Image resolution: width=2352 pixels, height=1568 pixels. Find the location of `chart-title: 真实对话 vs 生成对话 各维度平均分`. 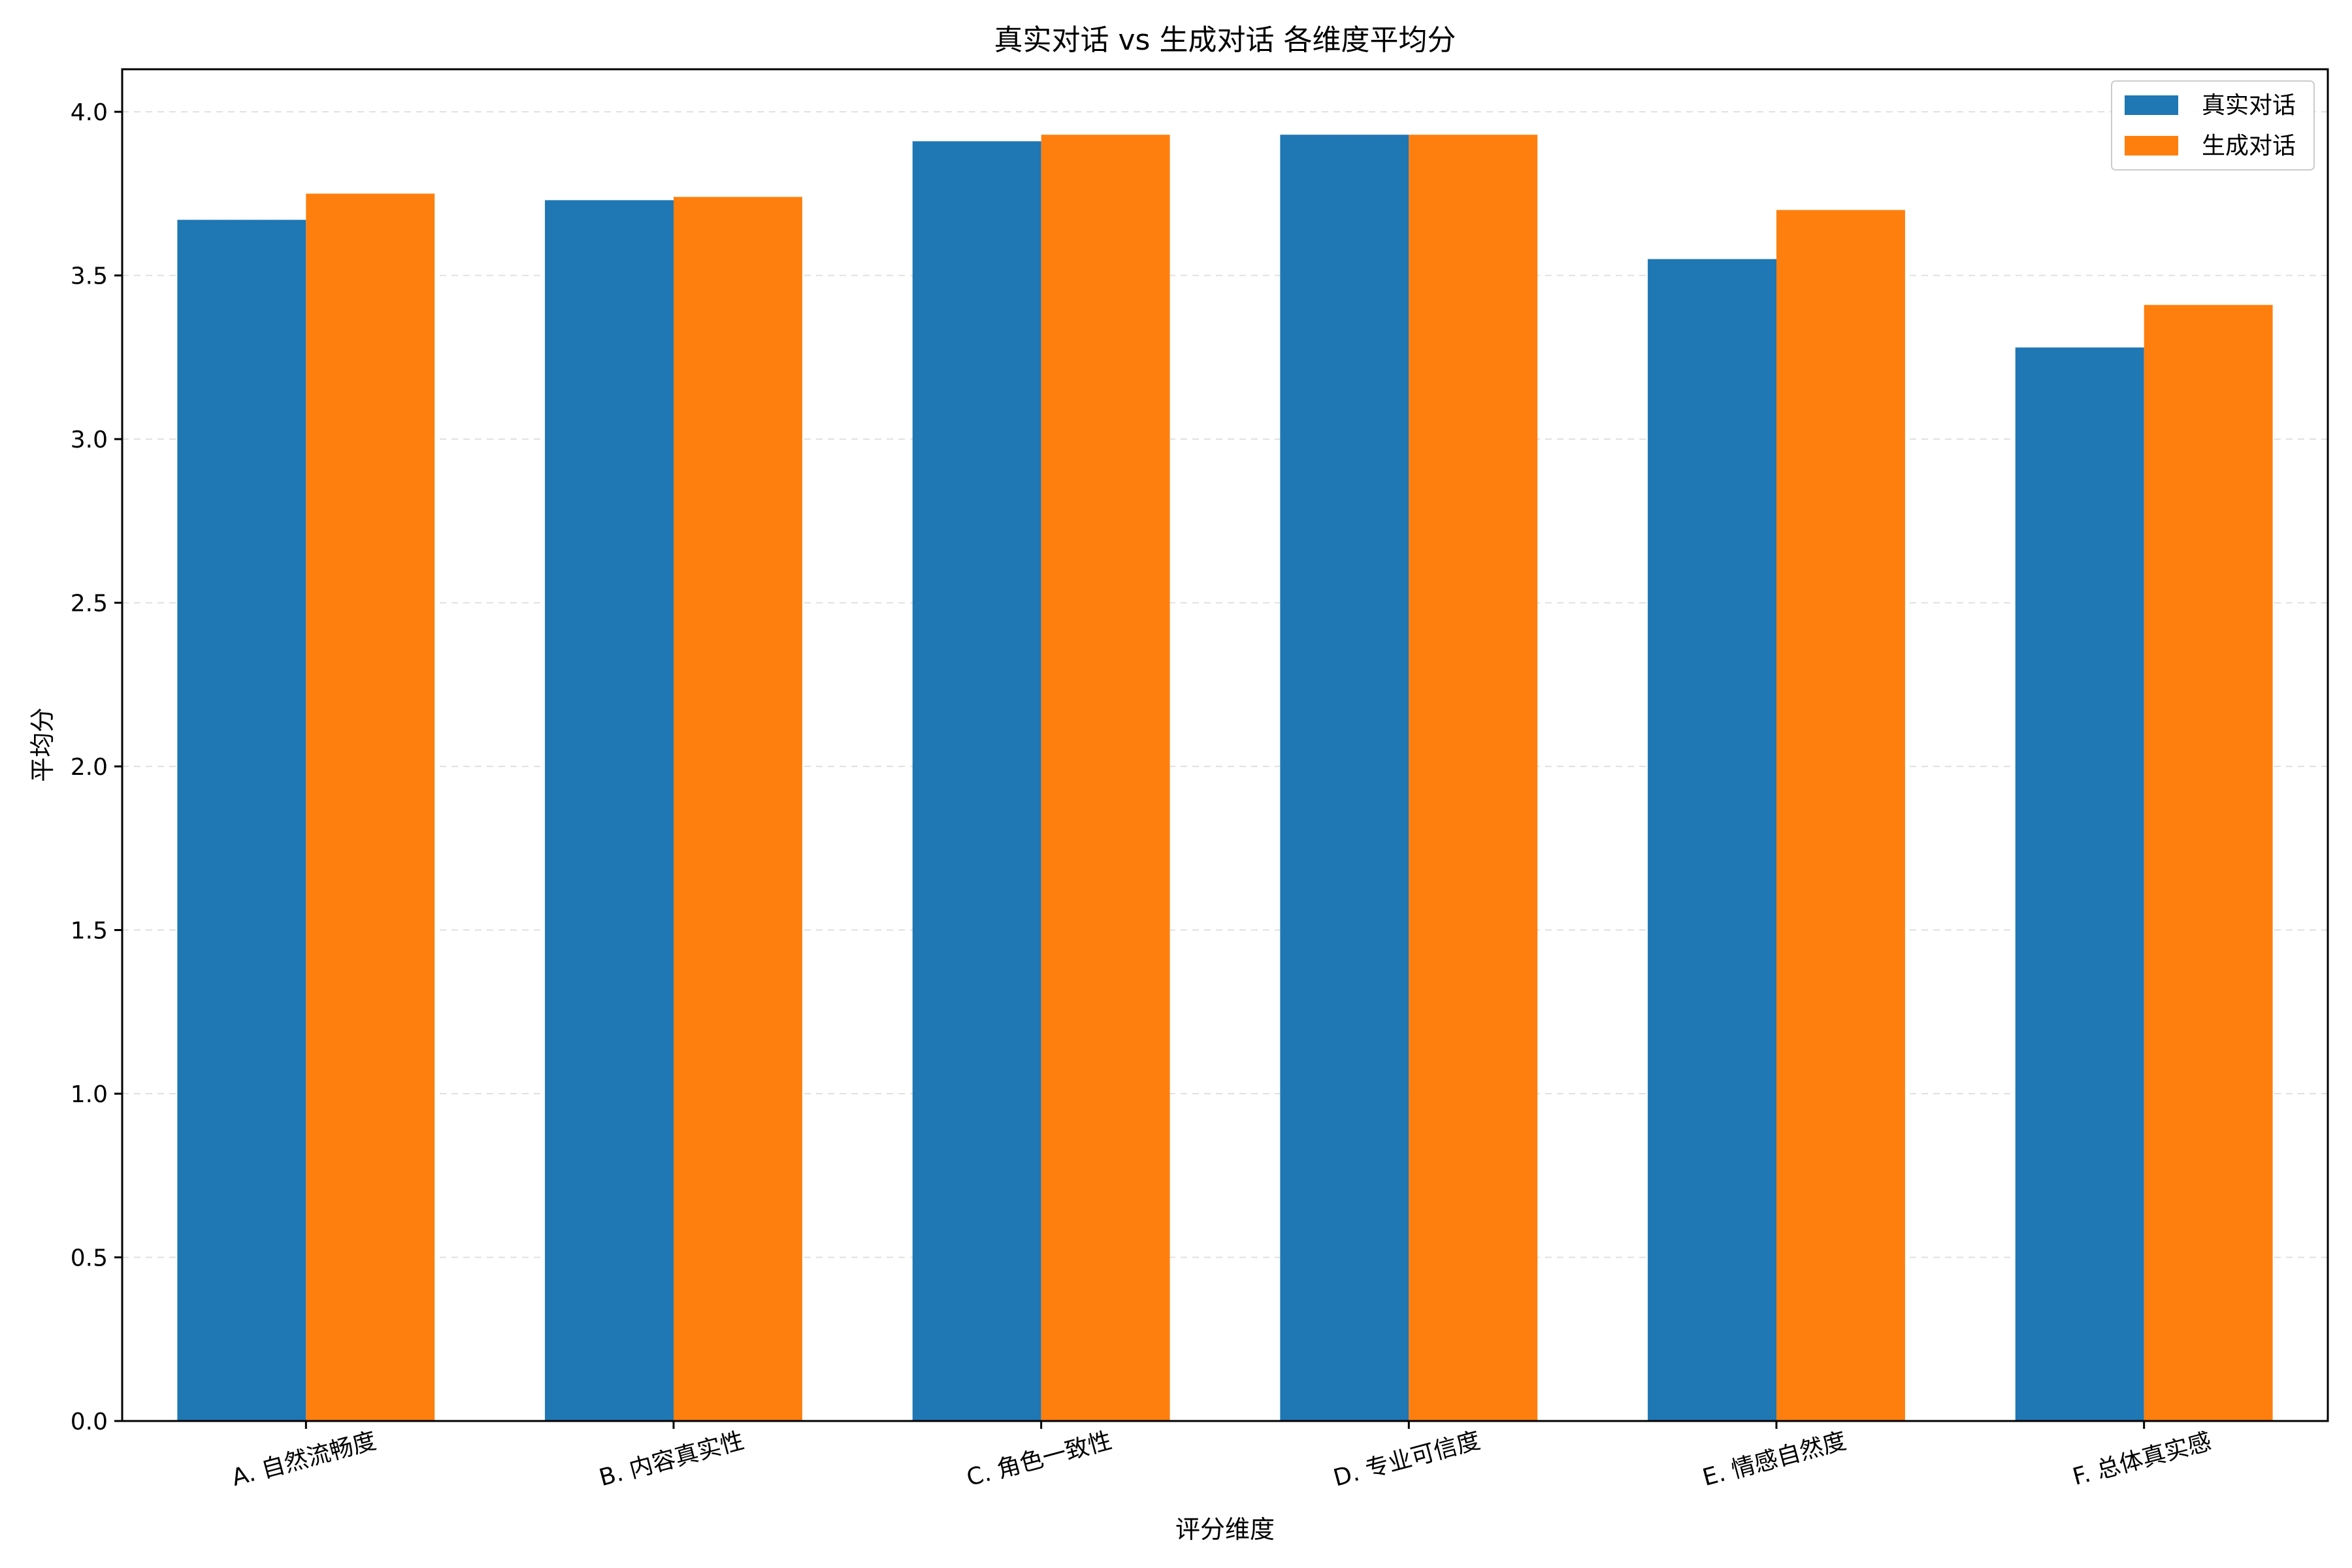

chart-title: 真实对话 vs 生成对话 各维度平均分 is located at coordinates (1225, 40).